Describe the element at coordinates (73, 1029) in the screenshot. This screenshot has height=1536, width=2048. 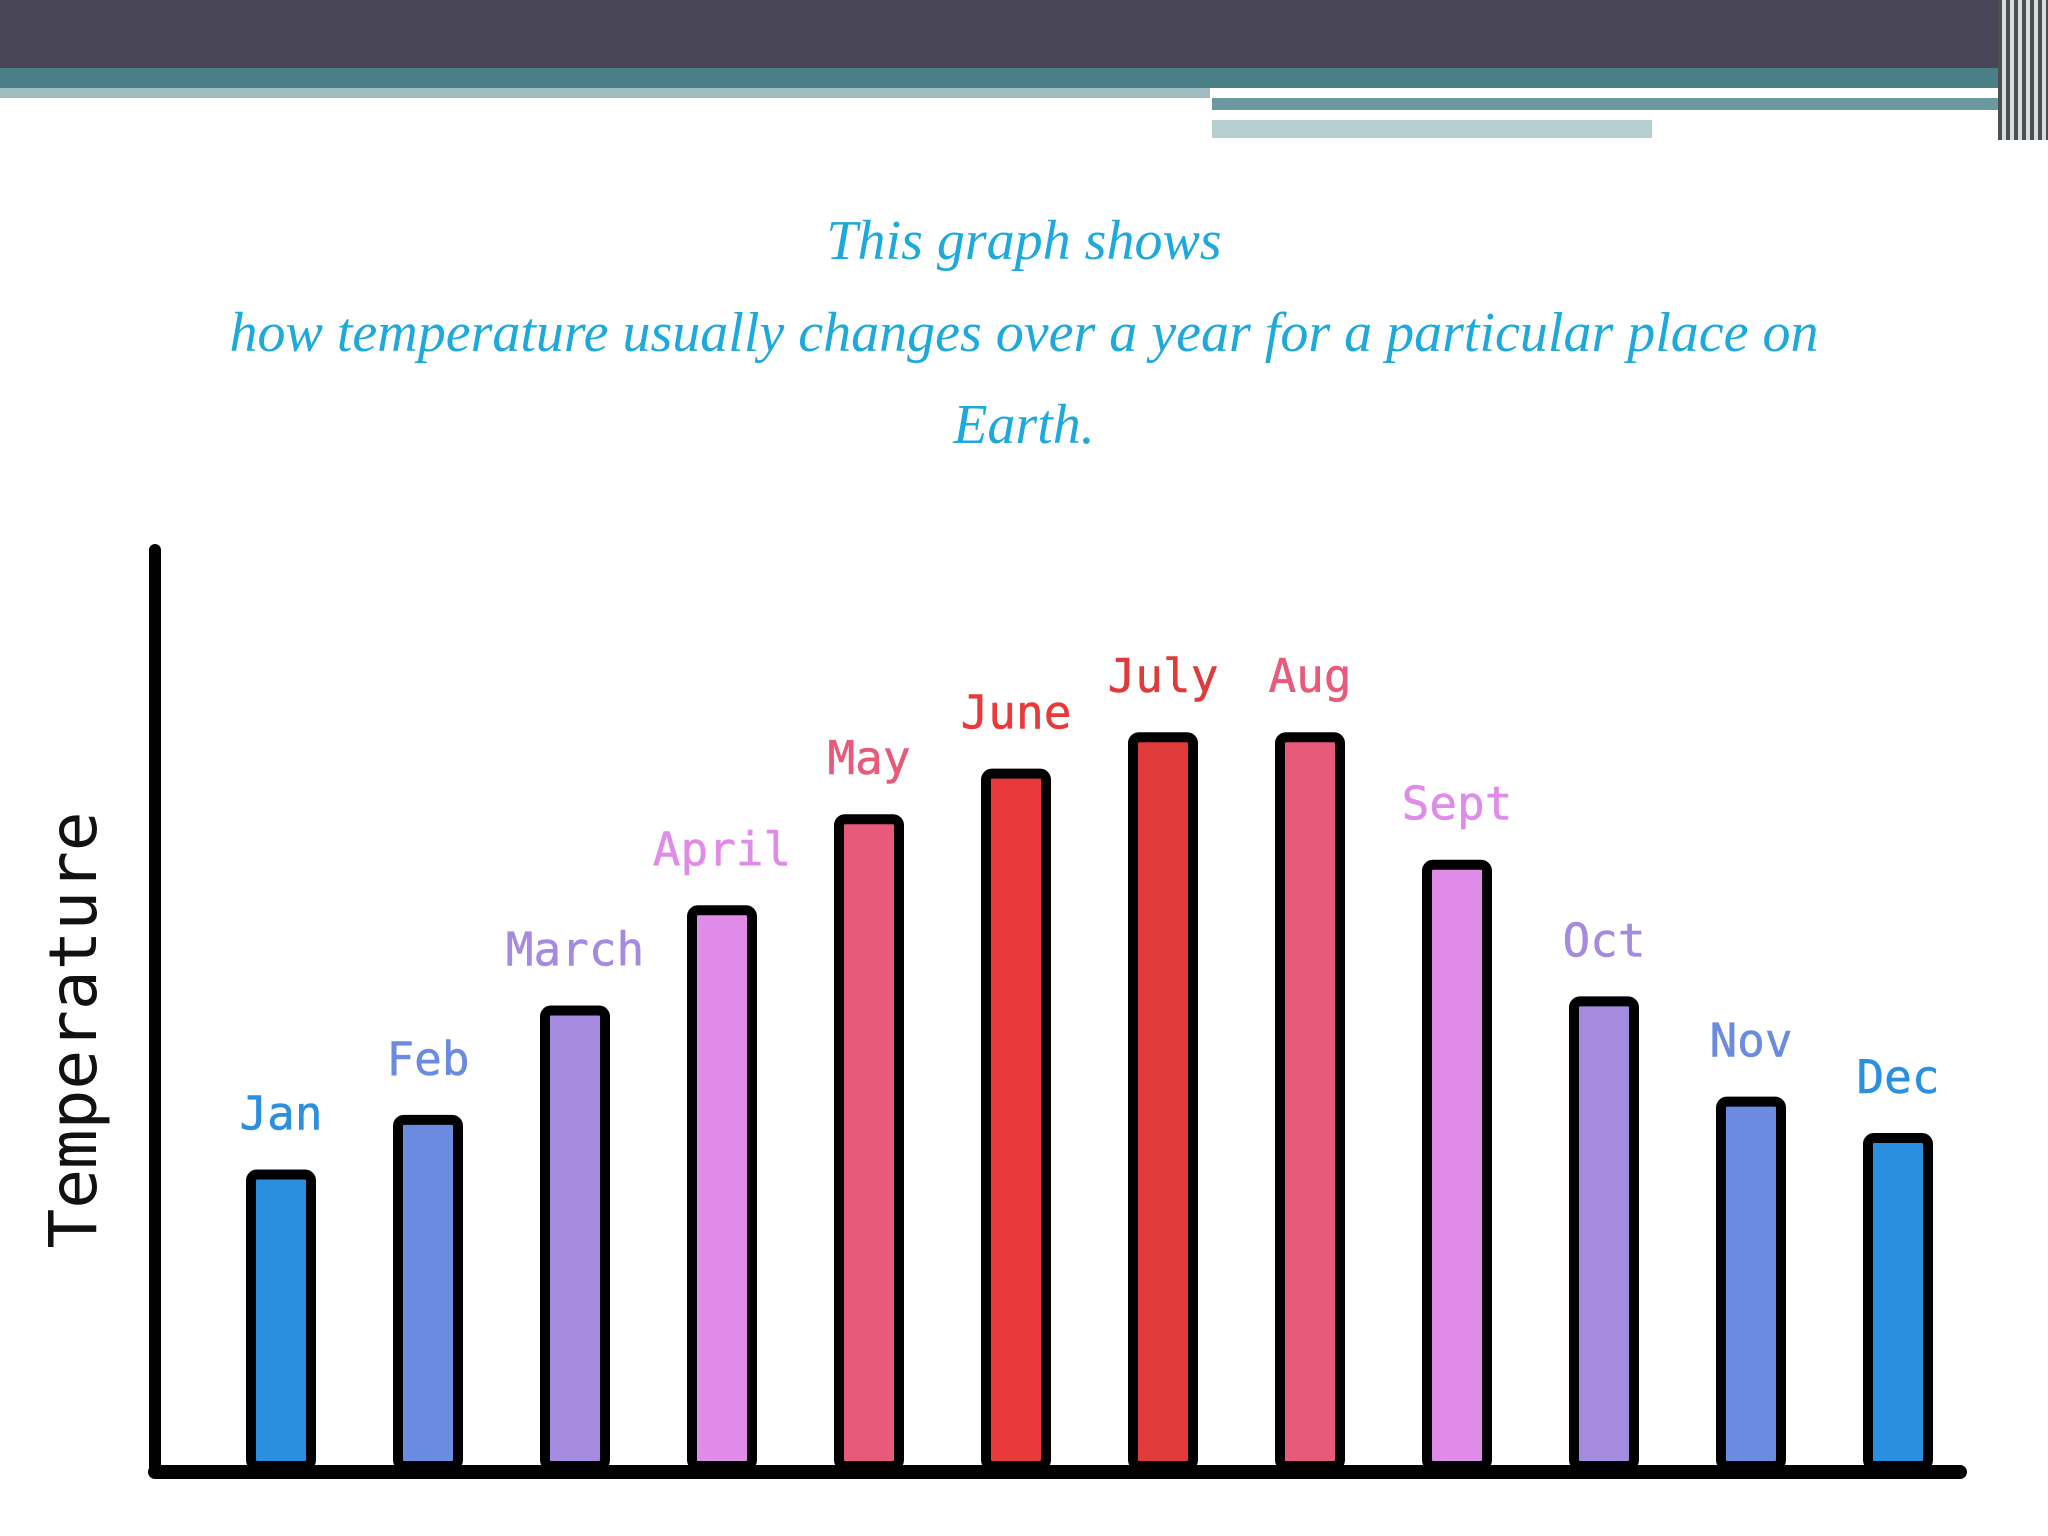
I see `y-axis-label: Temperature` at that location.